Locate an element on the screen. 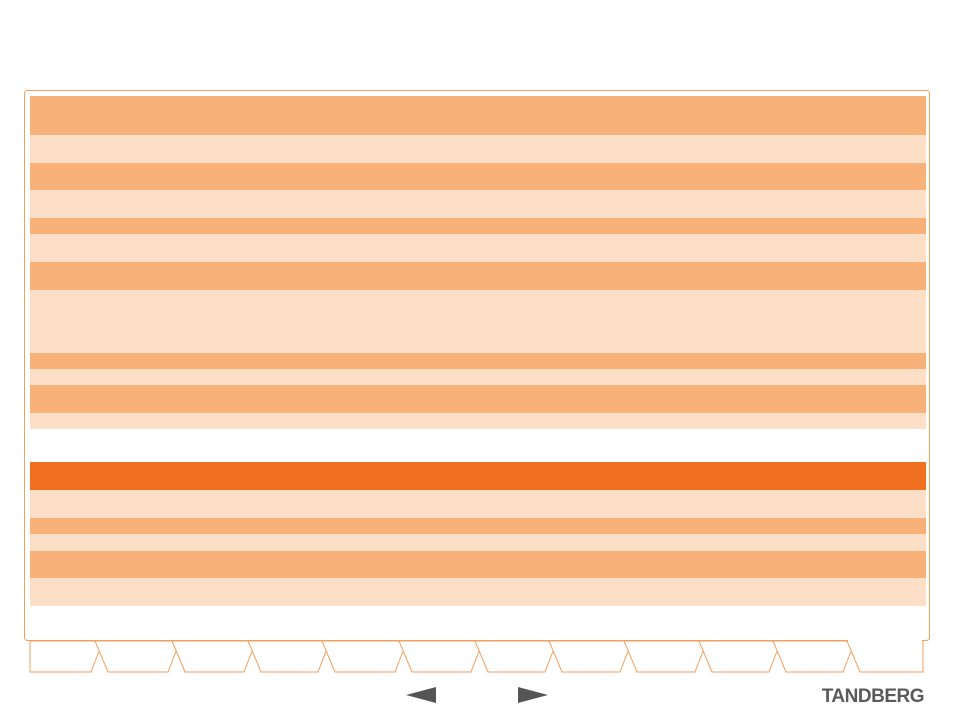 Image resolution: width=954 pixels, height=717 pixels. previous-arrow is located at coordinates (421, 695).